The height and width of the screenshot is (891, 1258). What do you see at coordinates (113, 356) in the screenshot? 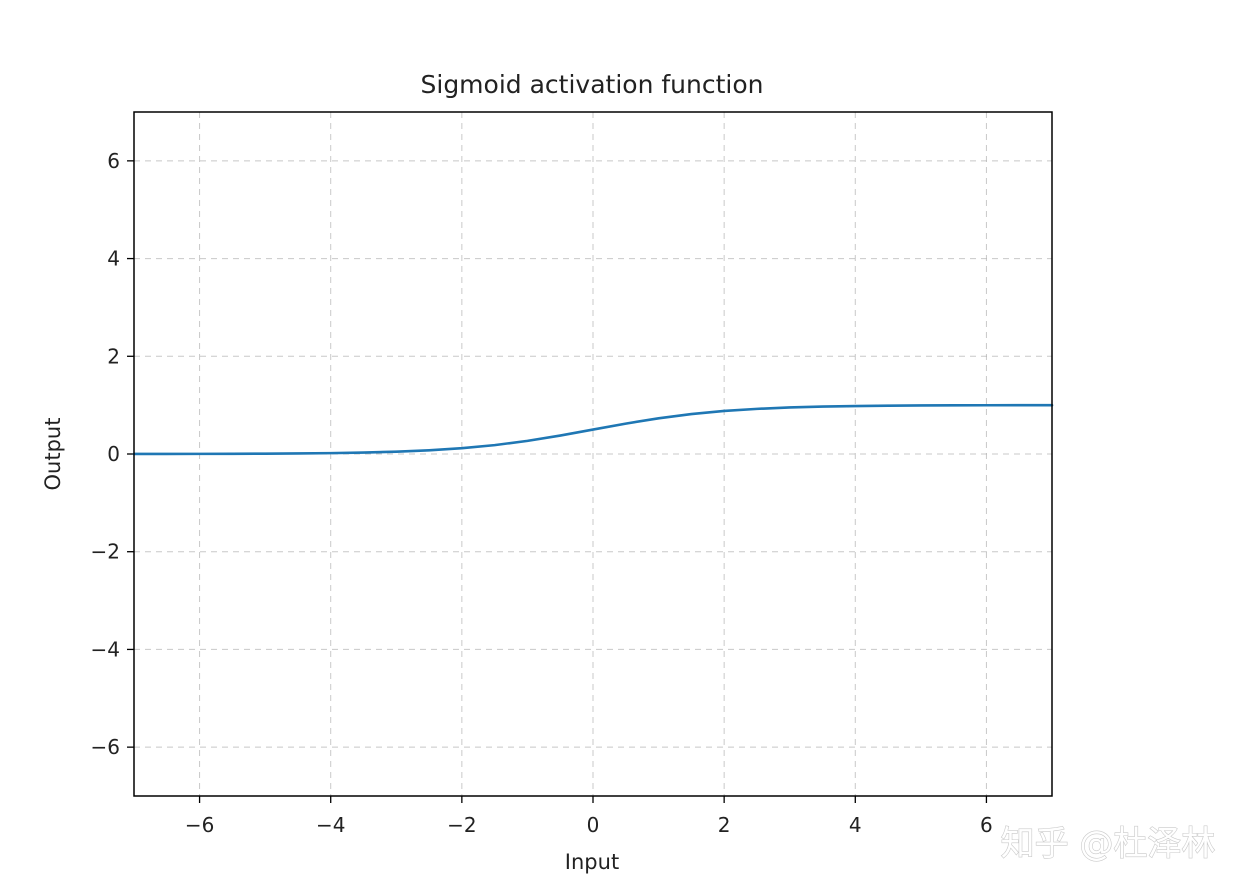
I see `y-tick-label: 2` at bounding box center [113, 356].